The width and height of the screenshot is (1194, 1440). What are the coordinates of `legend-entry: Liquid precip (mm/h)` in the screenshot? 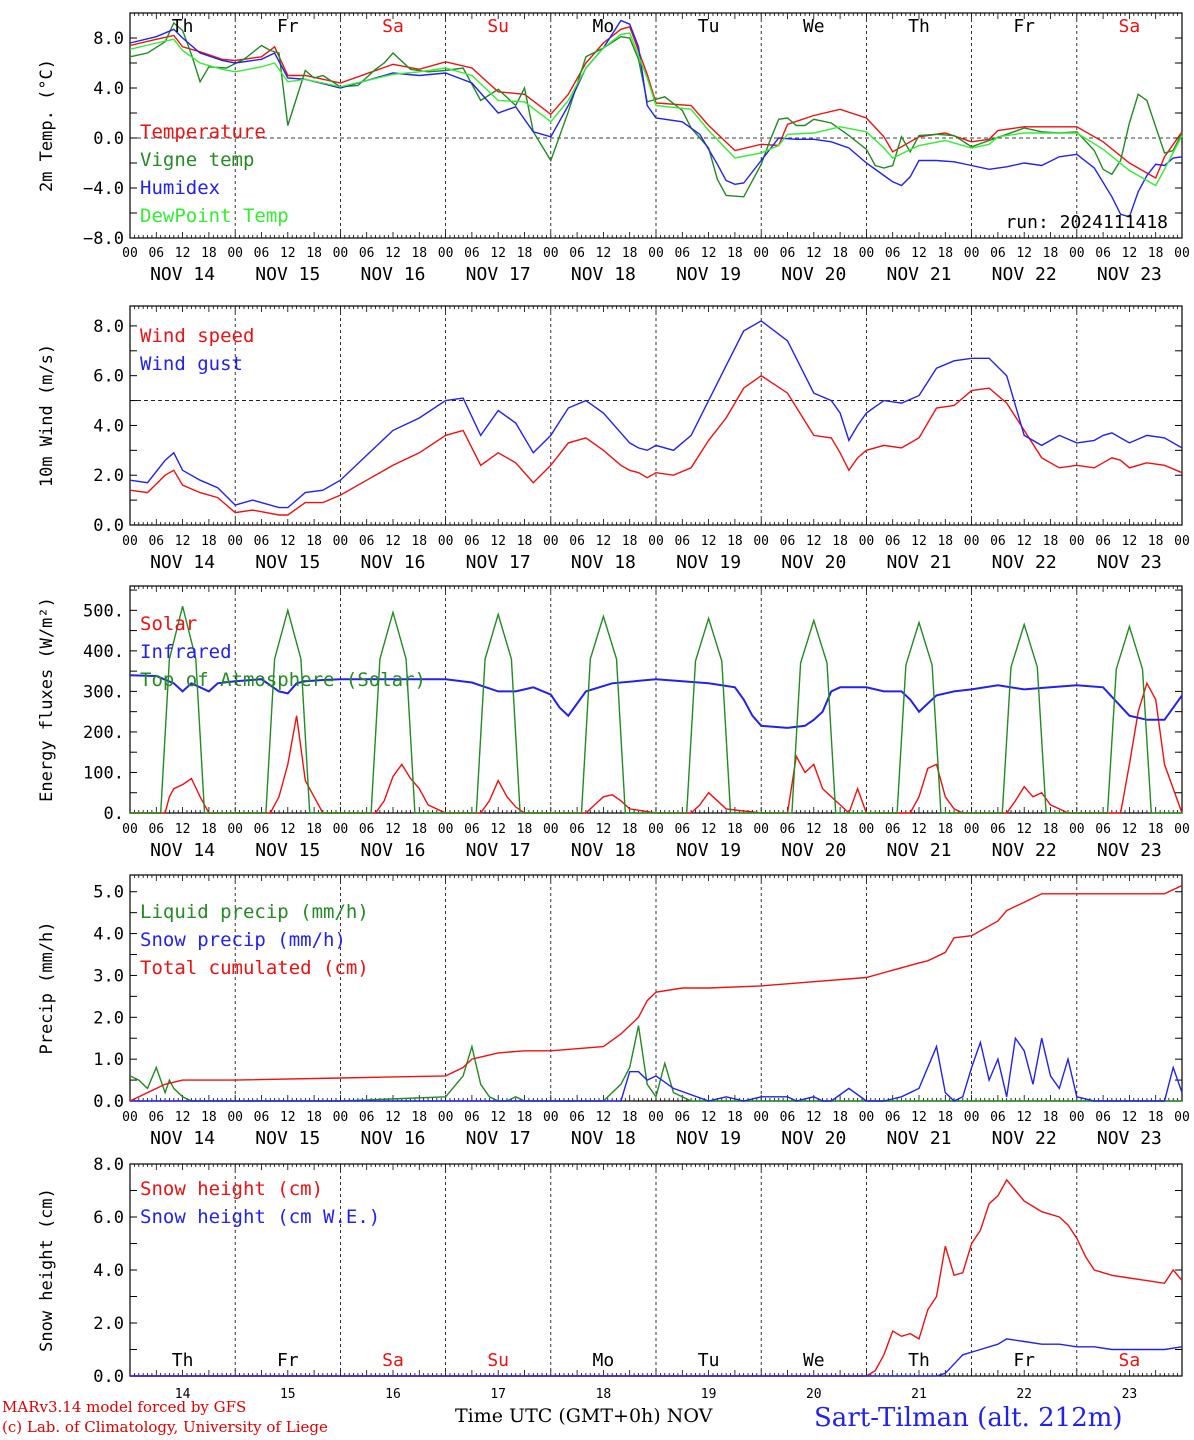 It's located at (254, 912).